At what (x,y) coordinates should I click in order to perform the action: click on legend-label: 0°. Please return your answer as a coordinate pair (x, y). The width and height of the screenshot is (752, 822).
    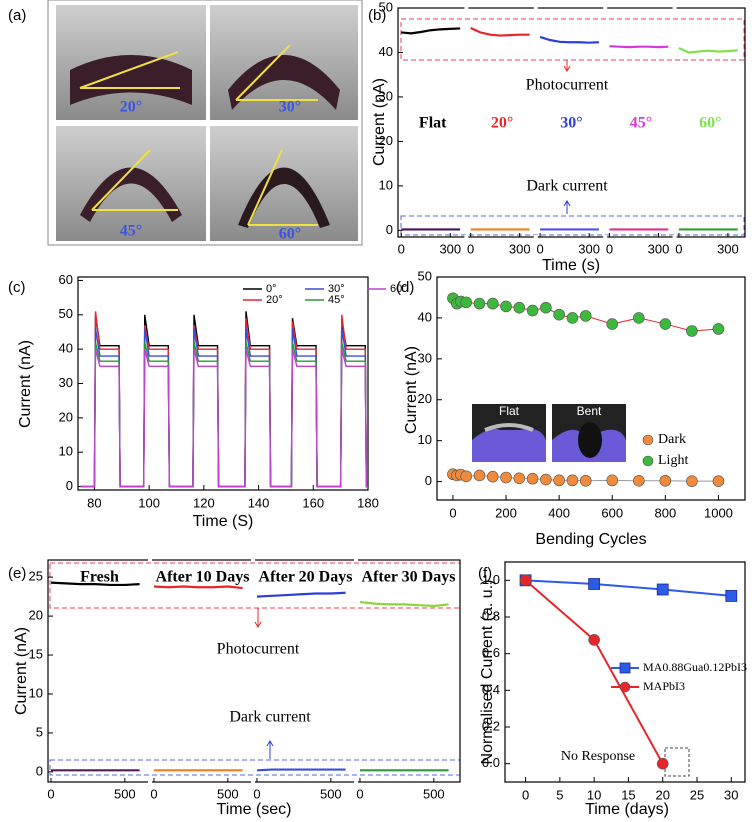
    Looking at the image, I should click on (271, 289).